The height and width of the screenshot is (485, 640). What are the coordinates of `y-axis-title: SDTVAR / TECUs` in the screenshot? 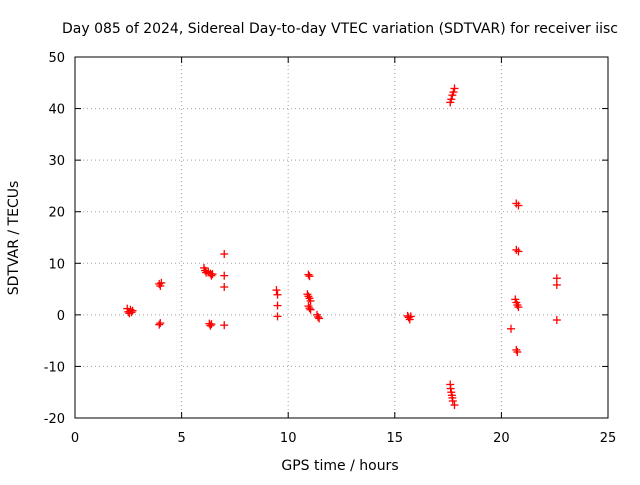 It's located at (14, 238).